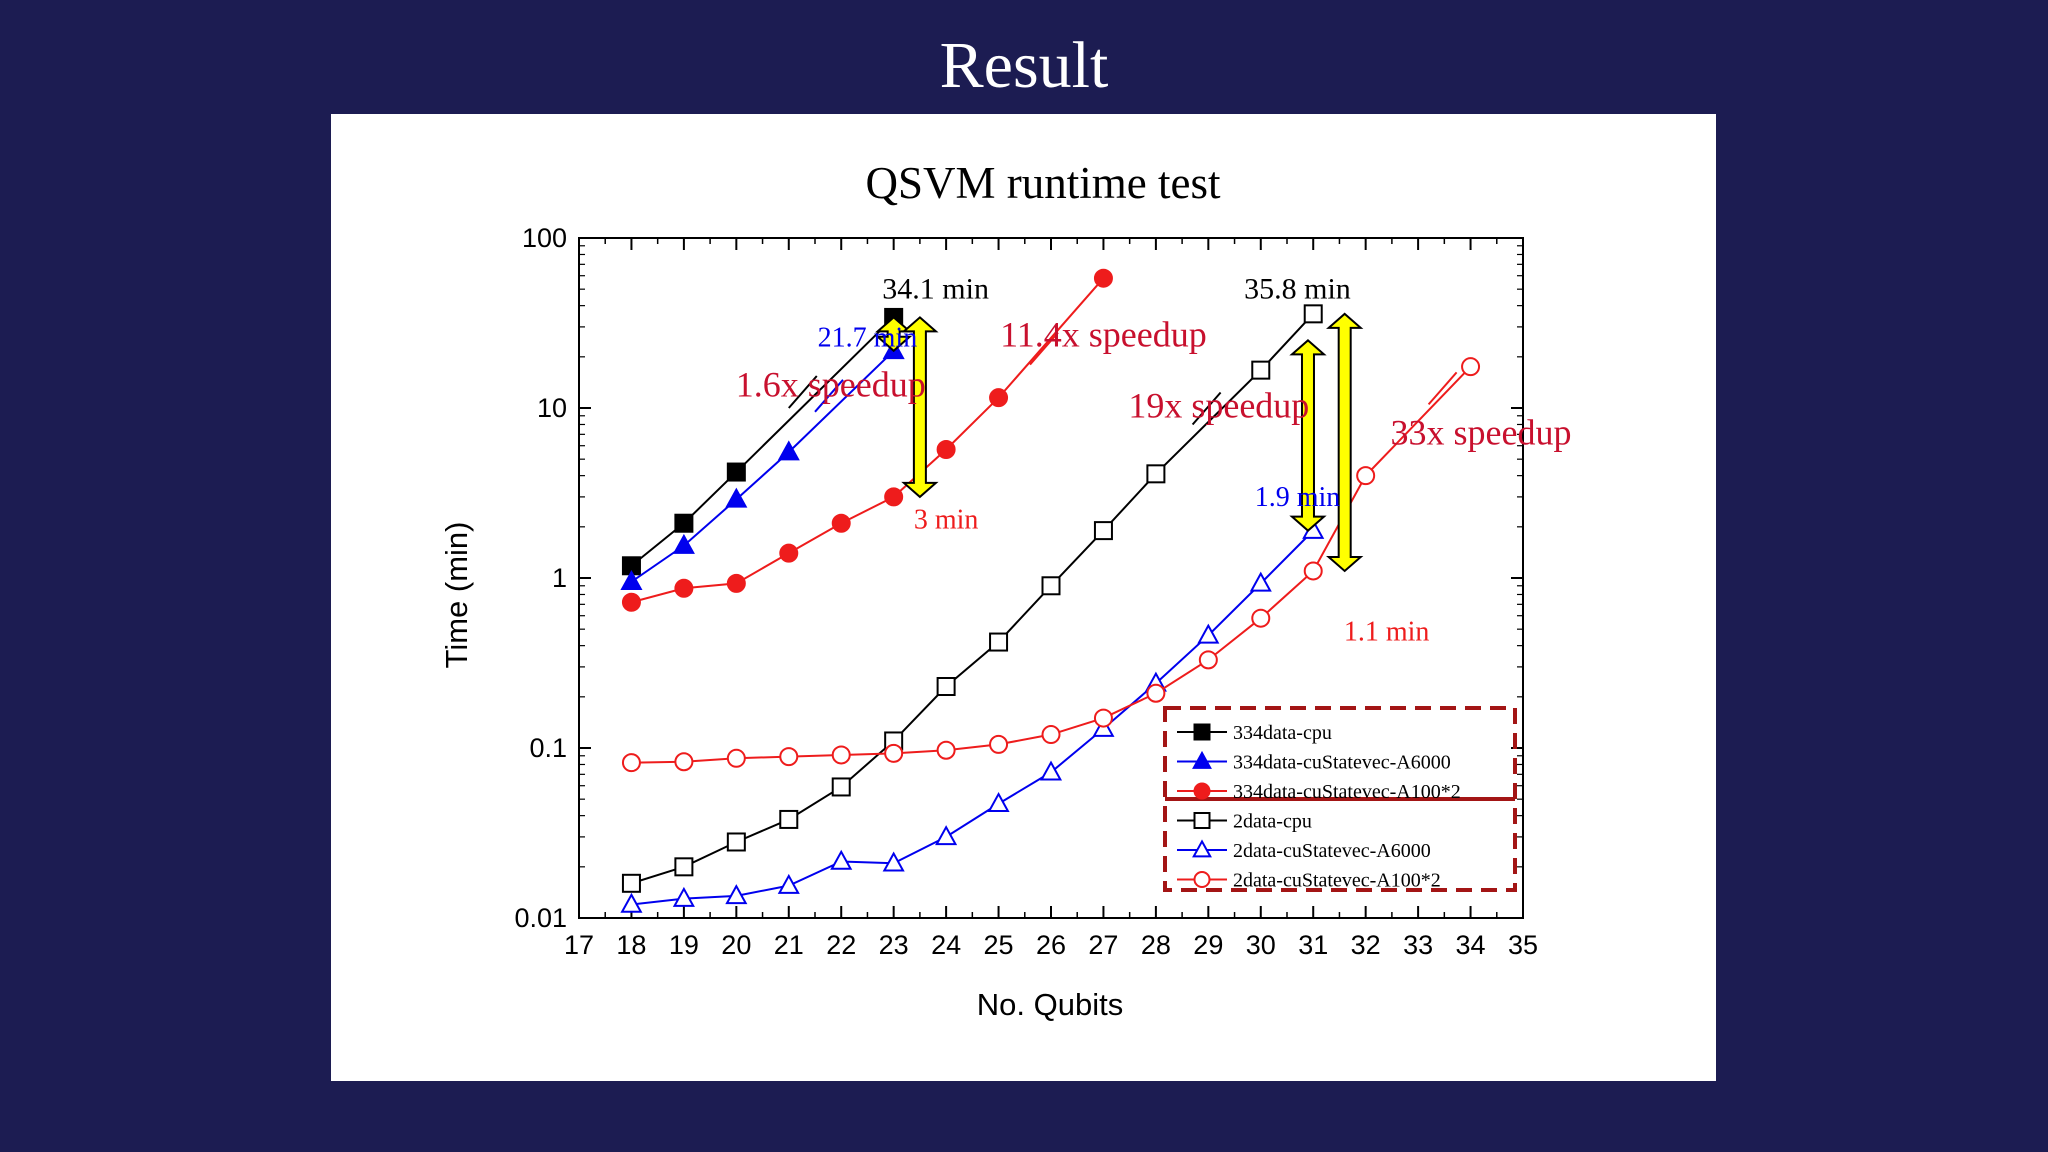  I want to click on legend-item: 334data-cuStatevec-A6000, so click(1314, 762).